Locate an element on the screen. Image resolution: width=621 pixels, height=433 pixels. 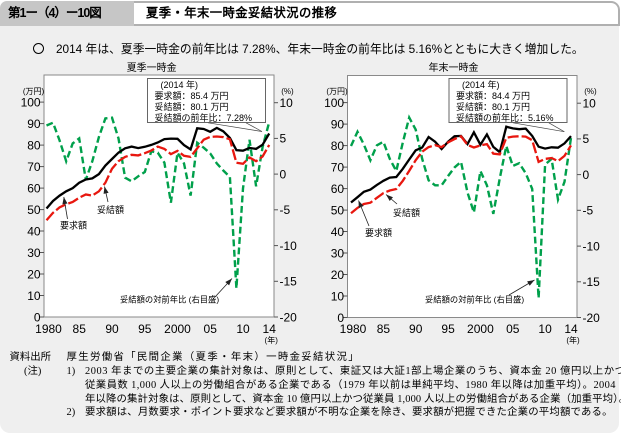
svg-text: 要求額：85.4 万円 is located at coordinates (192, 95).